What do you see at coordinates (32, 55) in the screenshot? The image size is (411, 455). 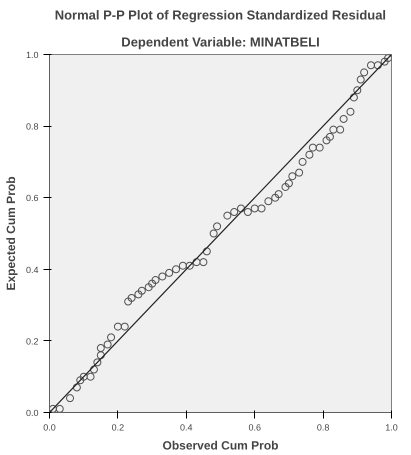 I see `y-tick-label: 1.0` at bounding box center [32, 55].